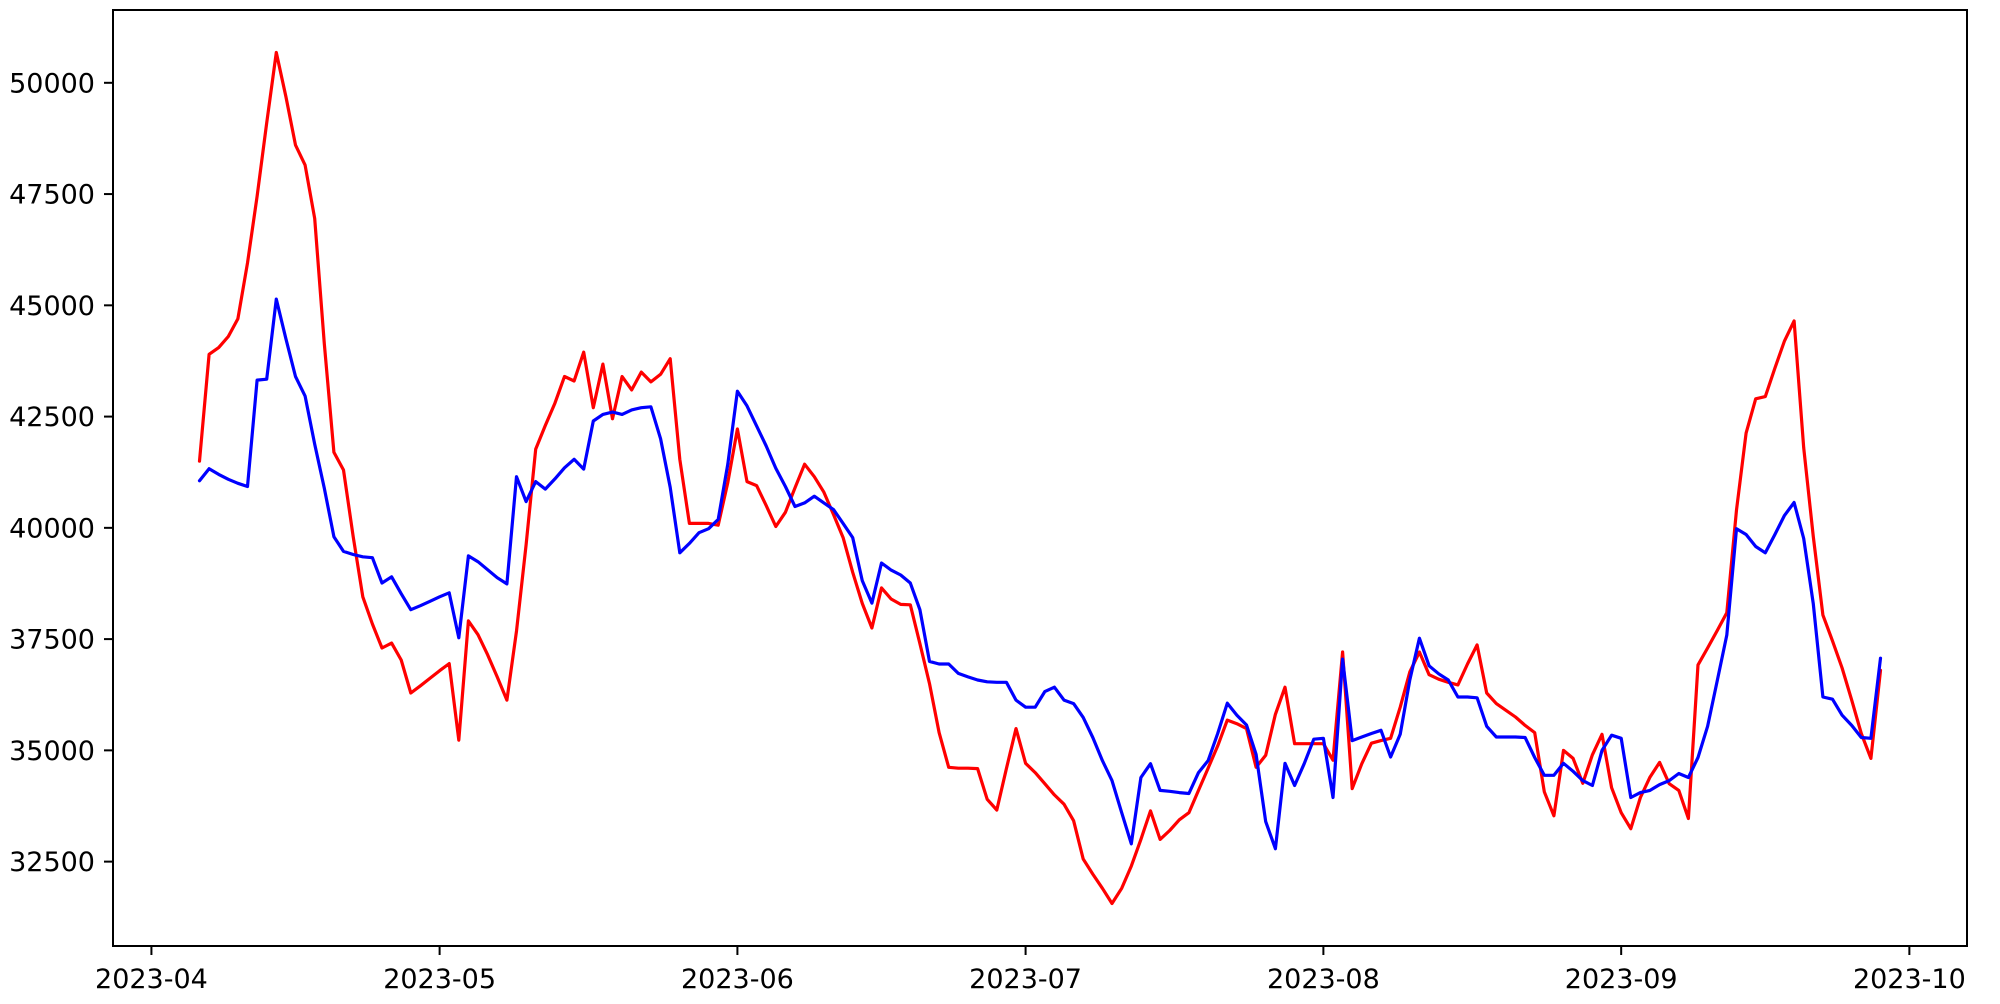  I want to click on y-tick-label: 37500, so click(52, 640).